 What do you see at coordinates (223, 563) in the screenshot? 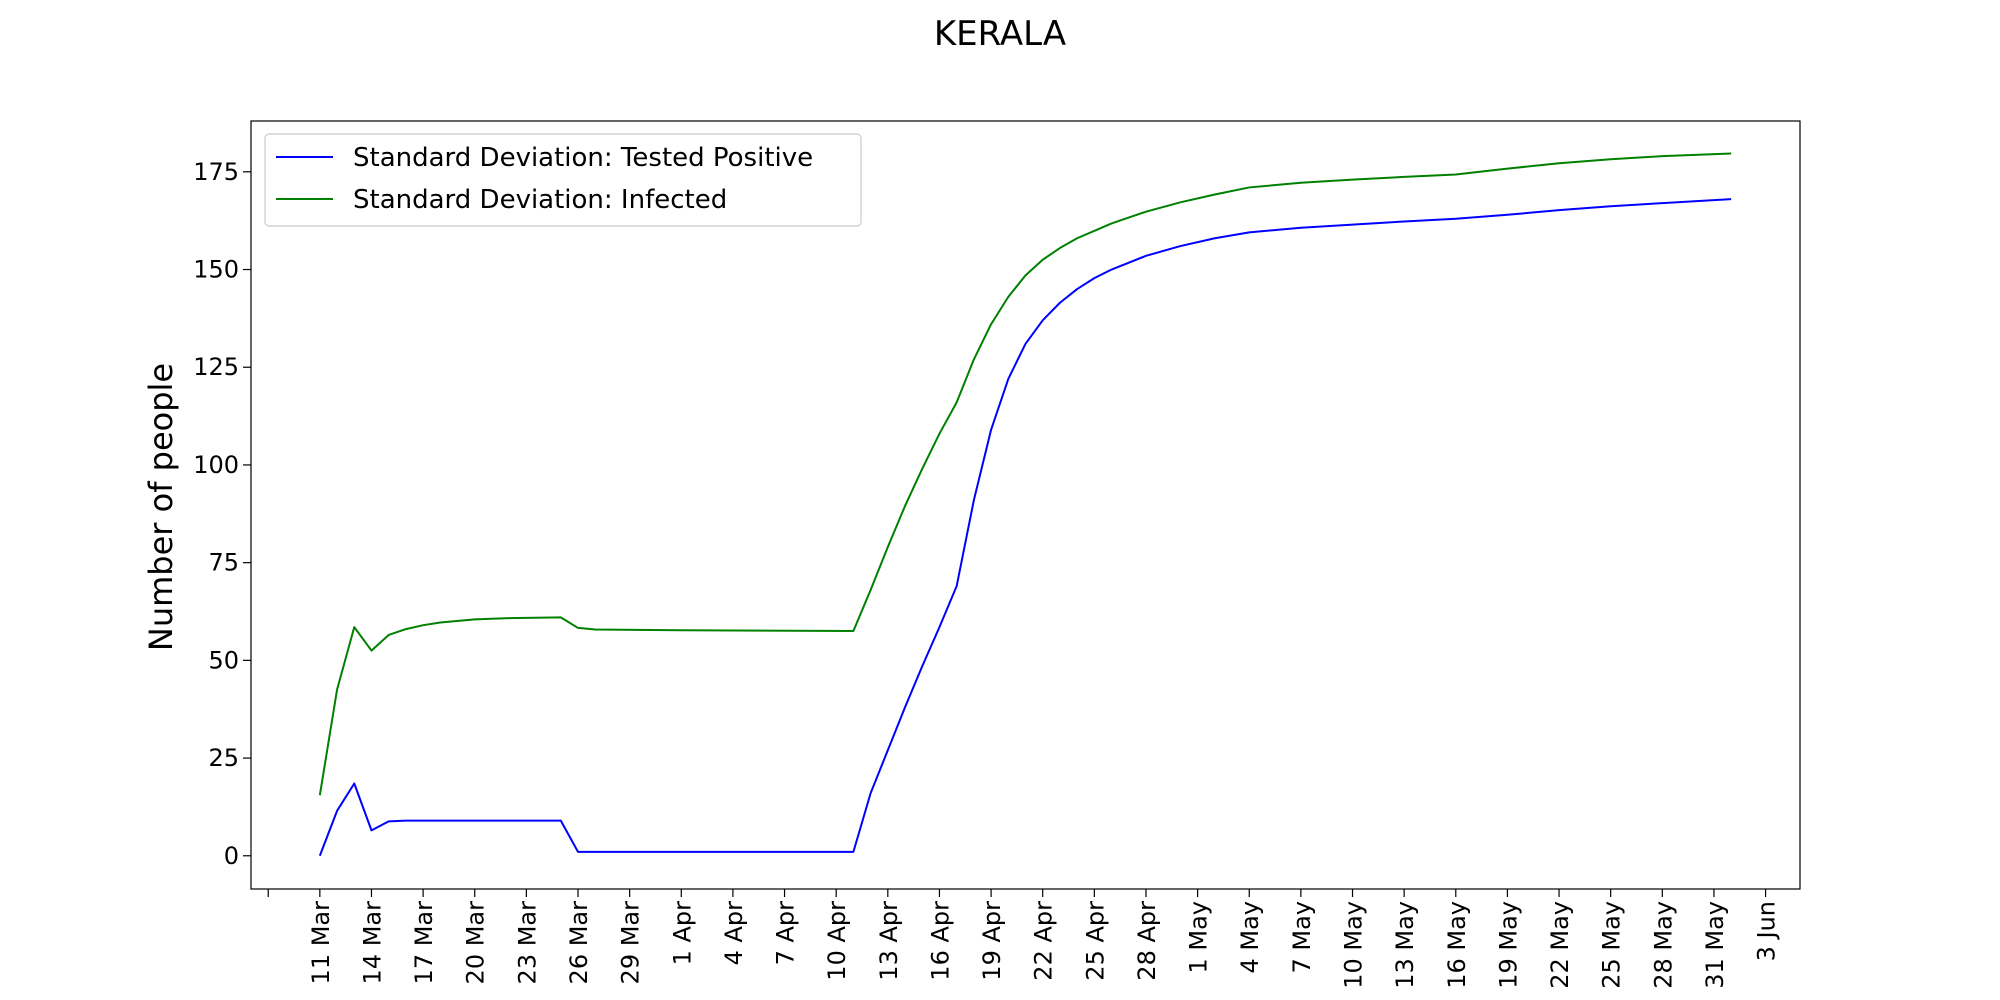
I see `y-tick-label: 75` at bounding box center [223, 563].